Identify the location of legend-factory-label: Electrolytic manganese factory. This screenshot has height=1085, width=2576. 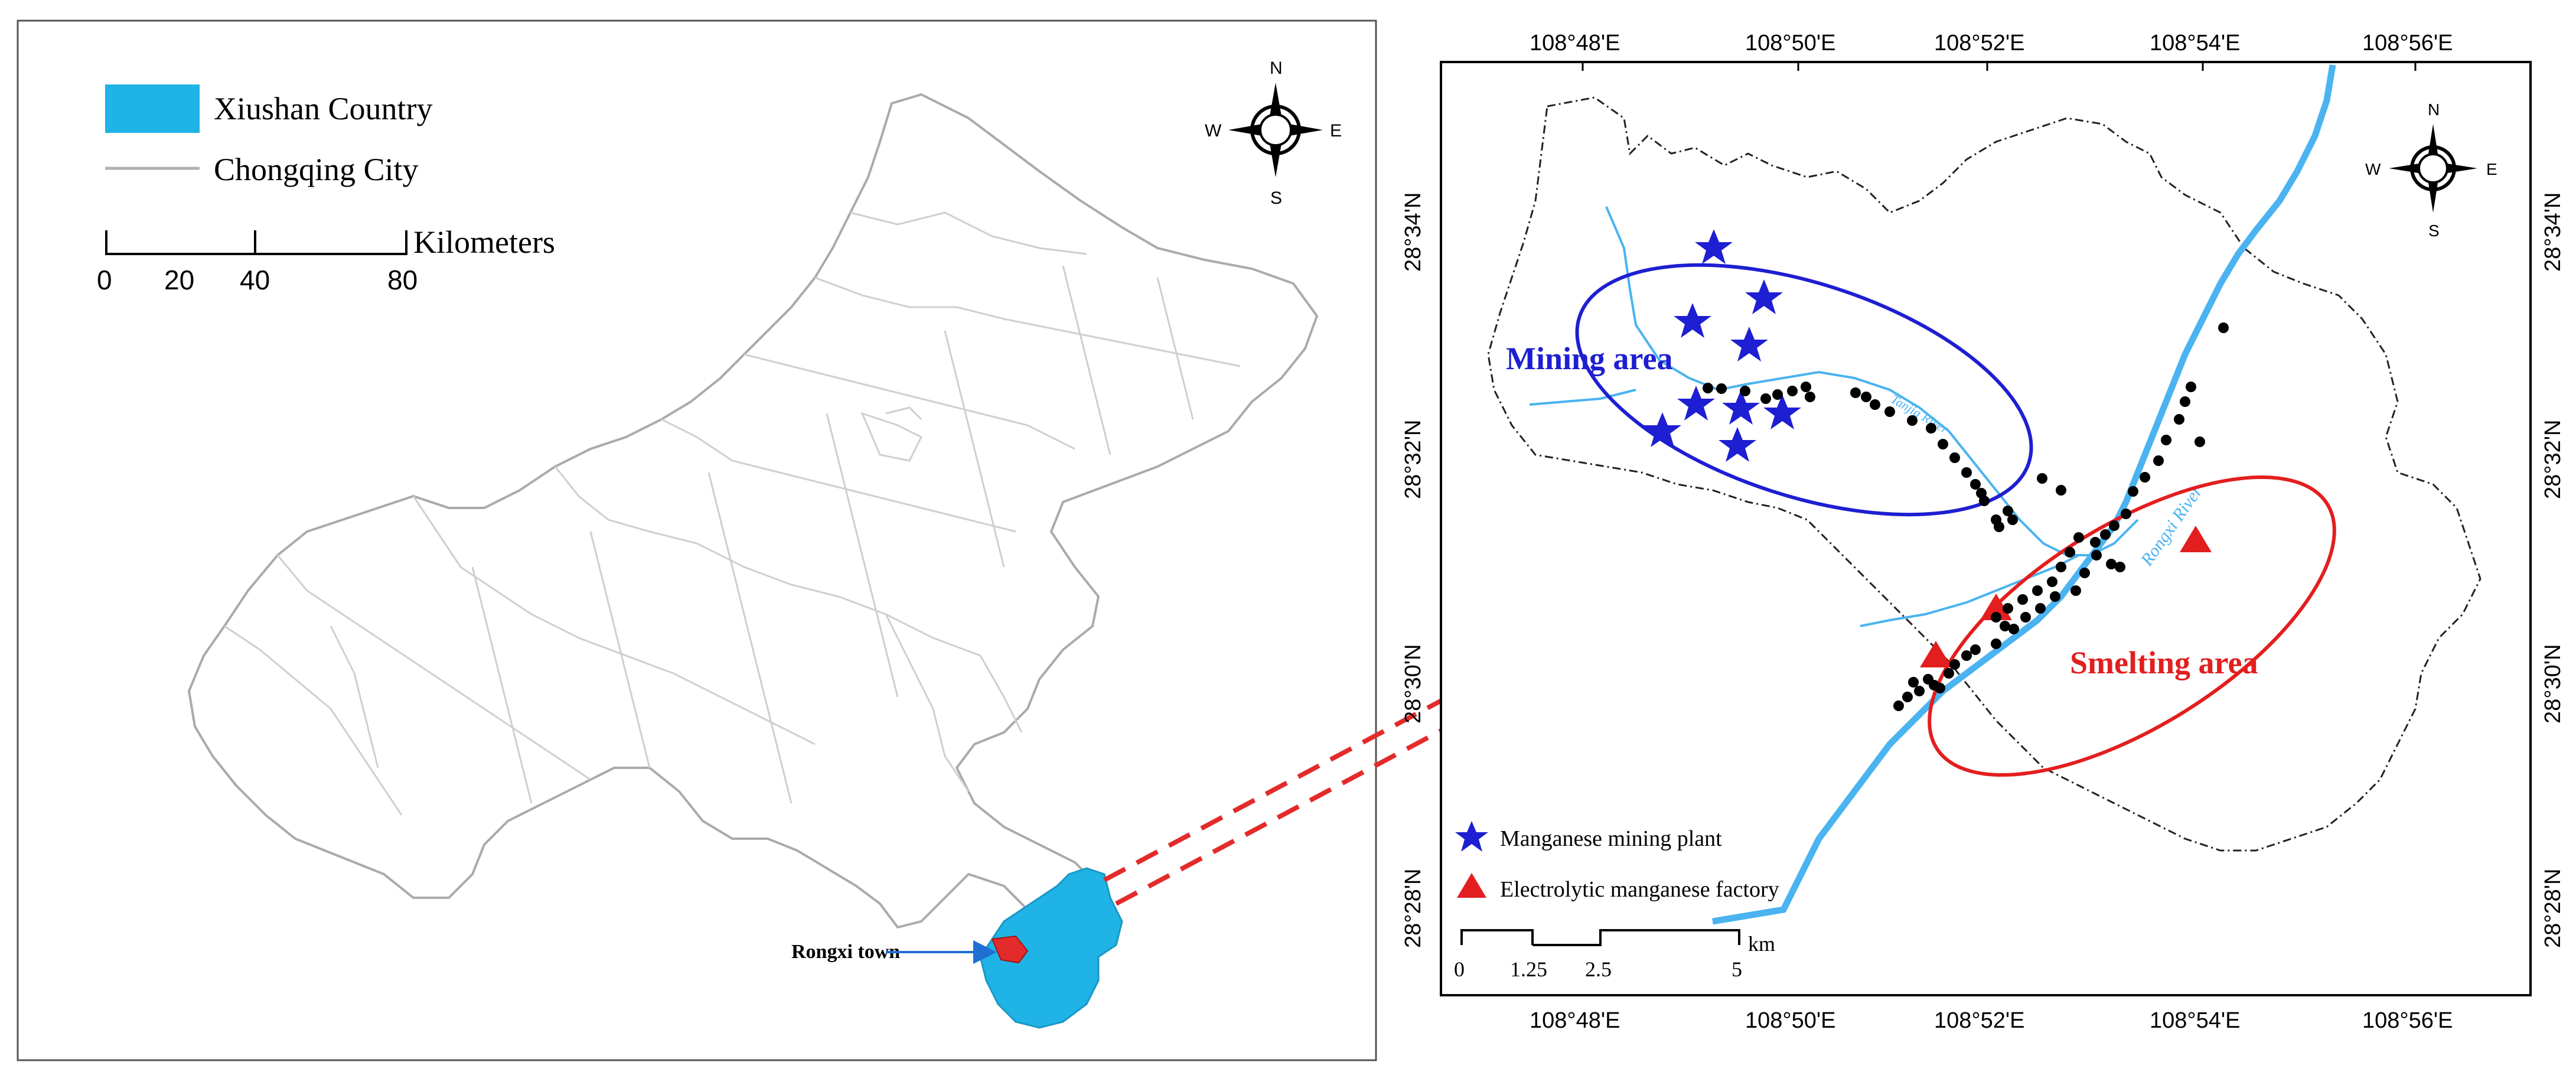
(1640, 890).